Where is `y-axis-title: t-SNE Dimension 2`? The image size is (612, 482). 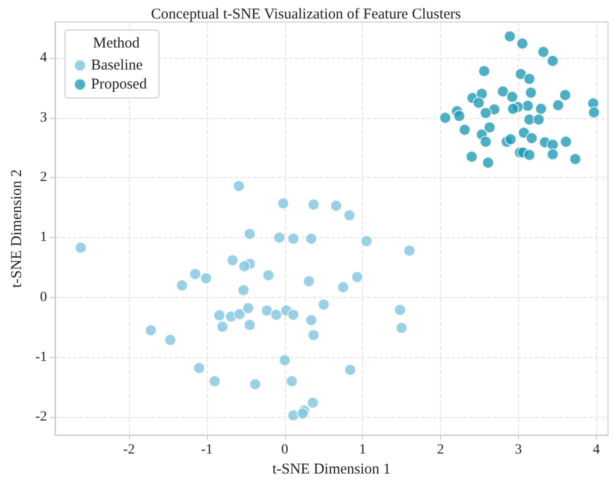
y-axis-title: t-SNE Dimension 2 is located at coordinates (16, 228).